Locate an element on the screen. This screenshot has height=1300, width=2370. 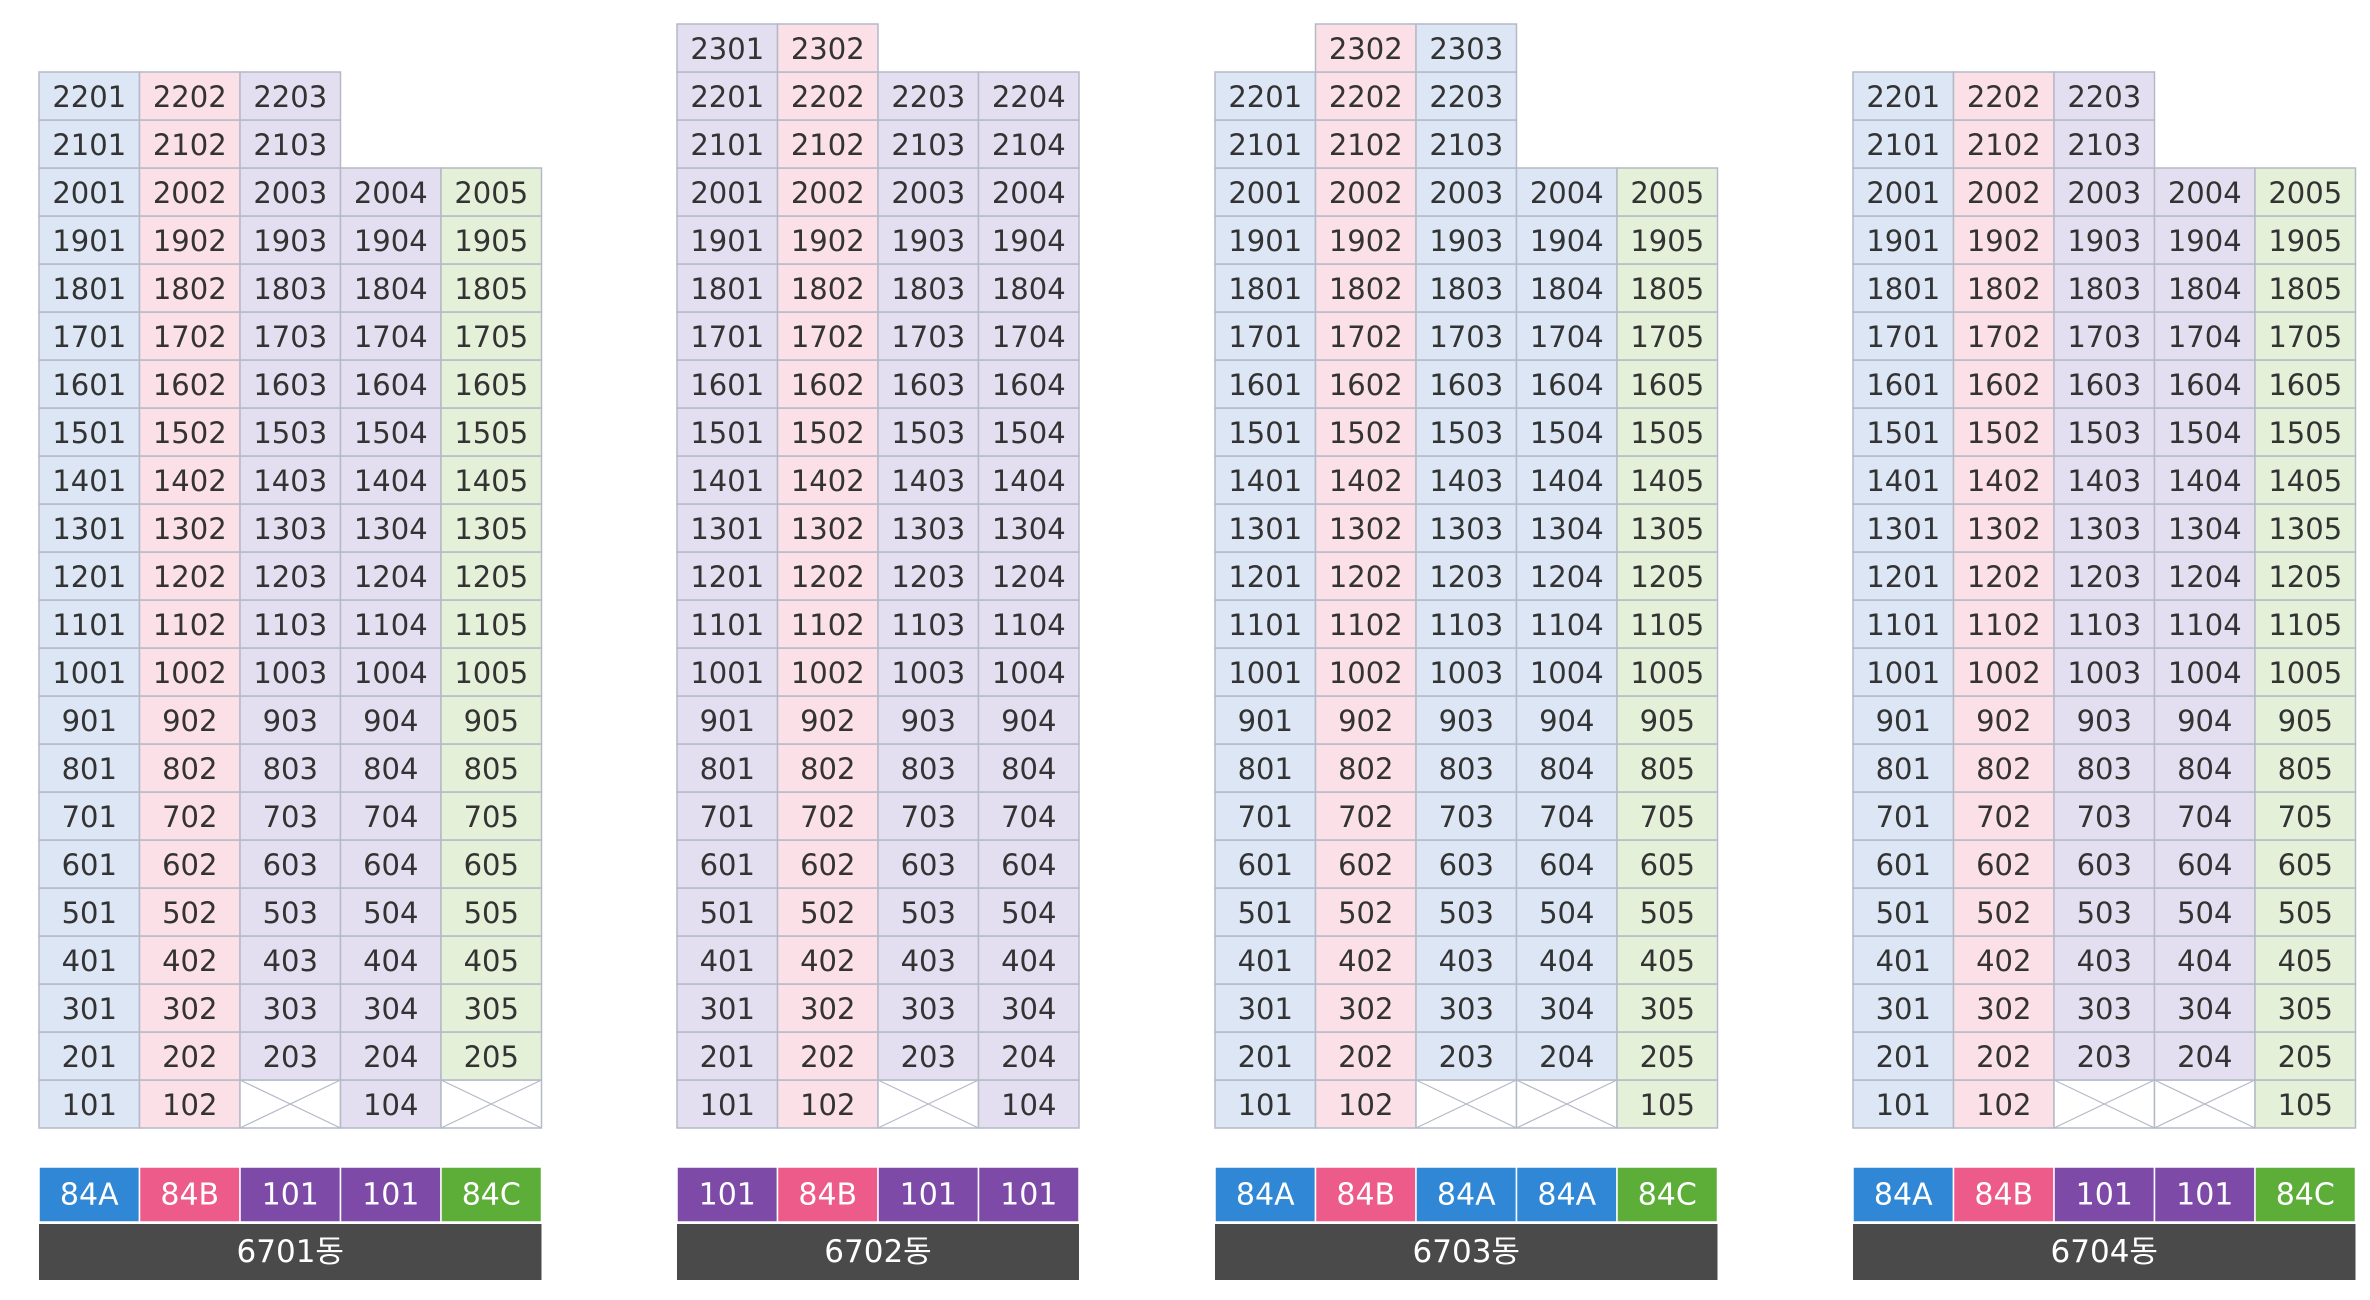
unit-number: 601 is located at coordinates (727, 865).